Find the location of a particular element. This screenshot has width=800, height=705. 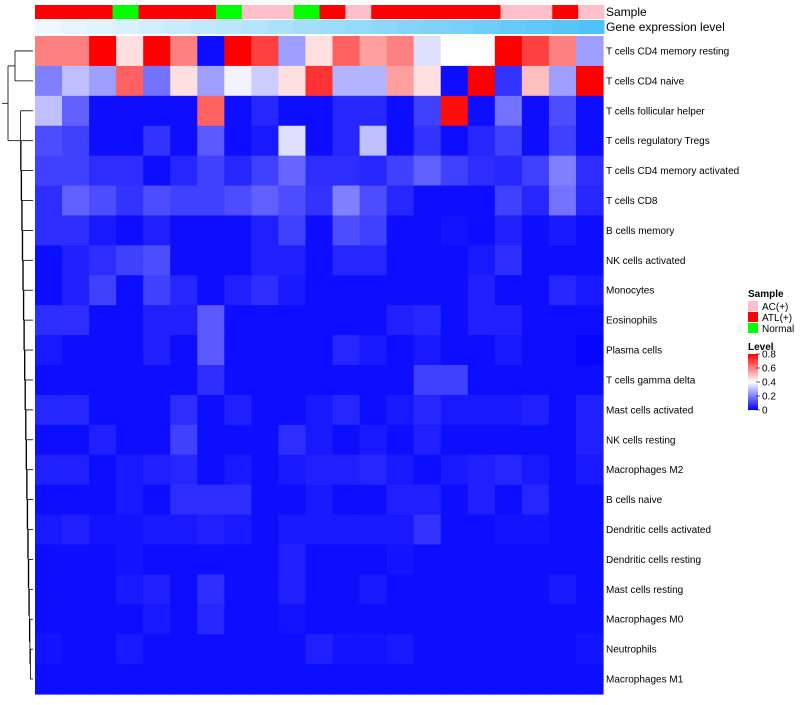

legend-sample-label: Normal is located at coordinates (778, 329).